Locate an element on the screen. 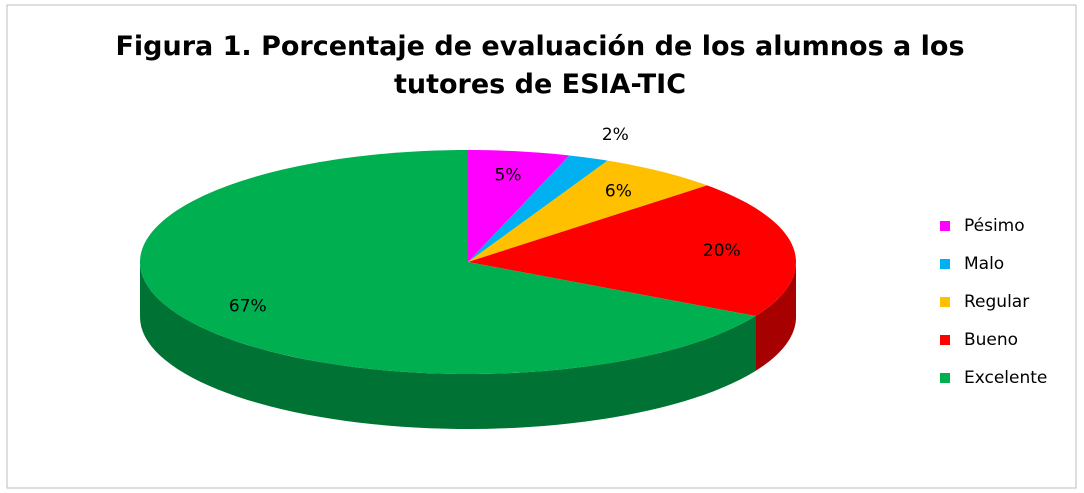 This screenshot has width=1084, height=493. legend-label: Excelente is located at coordinates (1005, 378).